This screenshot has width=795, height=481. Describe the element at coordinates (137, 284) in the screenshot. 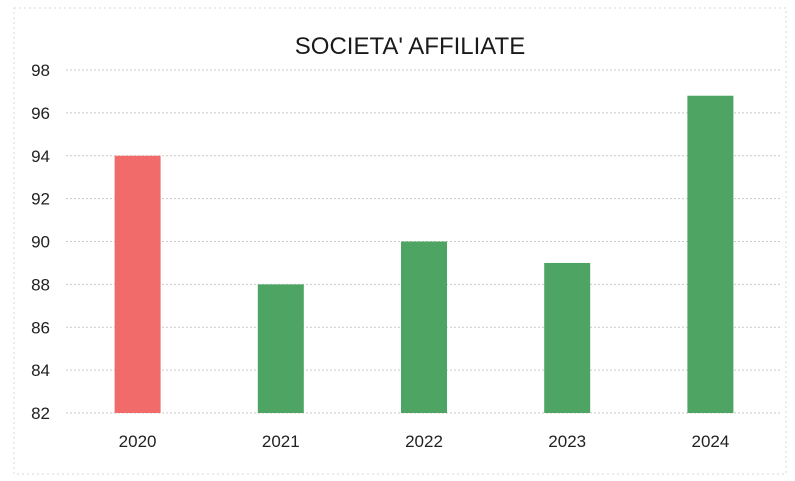

I see `bar-2020` at that location.